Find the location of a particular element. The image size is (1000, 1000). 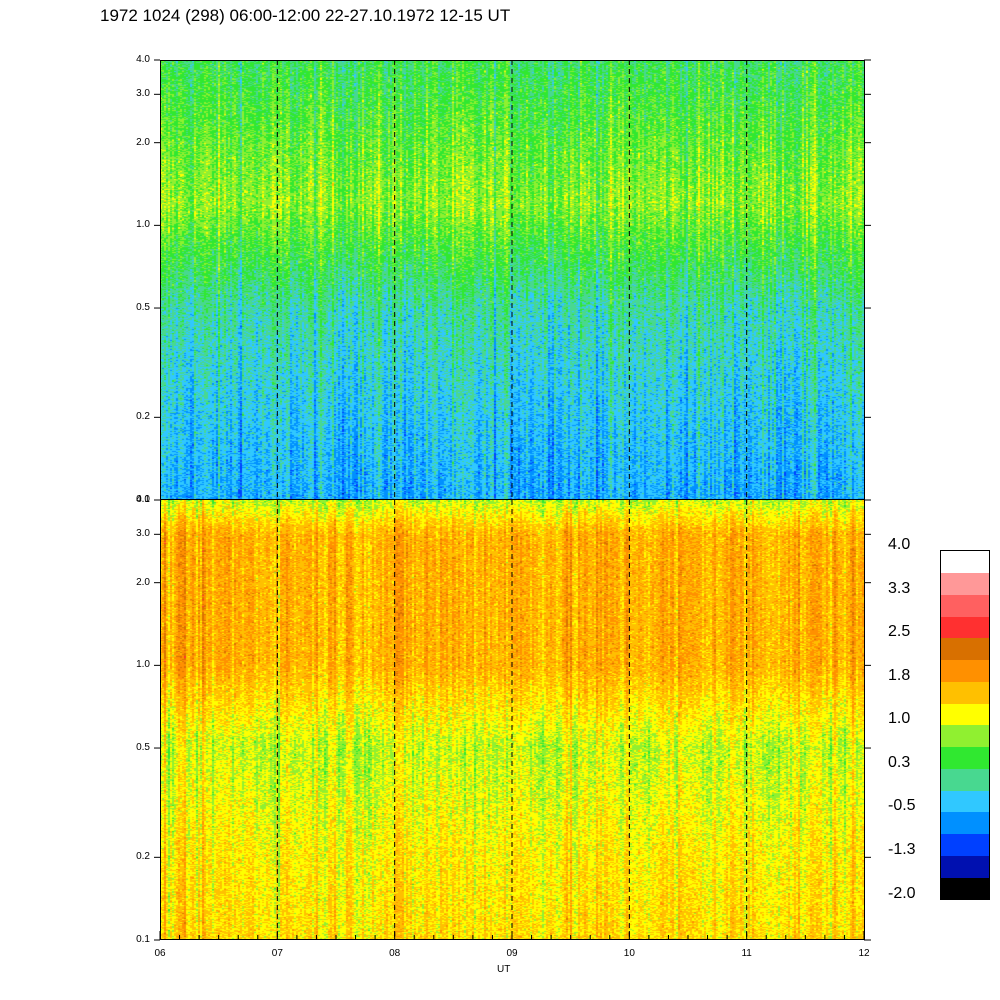

colorbar-label: 1.8 is located at coordinates (899, 675).